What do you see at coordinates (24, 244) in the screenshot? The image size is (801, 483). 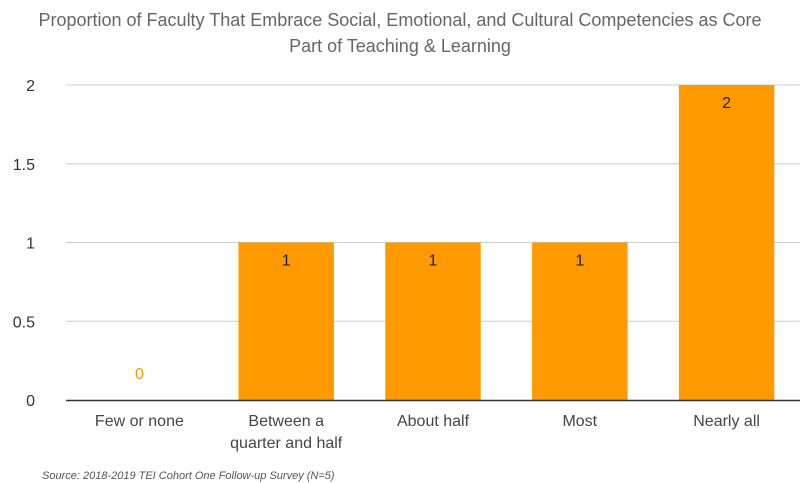 I see `y-axis-tick-labels: 0 0.5 1 1.5 2` at bounding box center [24, 244].